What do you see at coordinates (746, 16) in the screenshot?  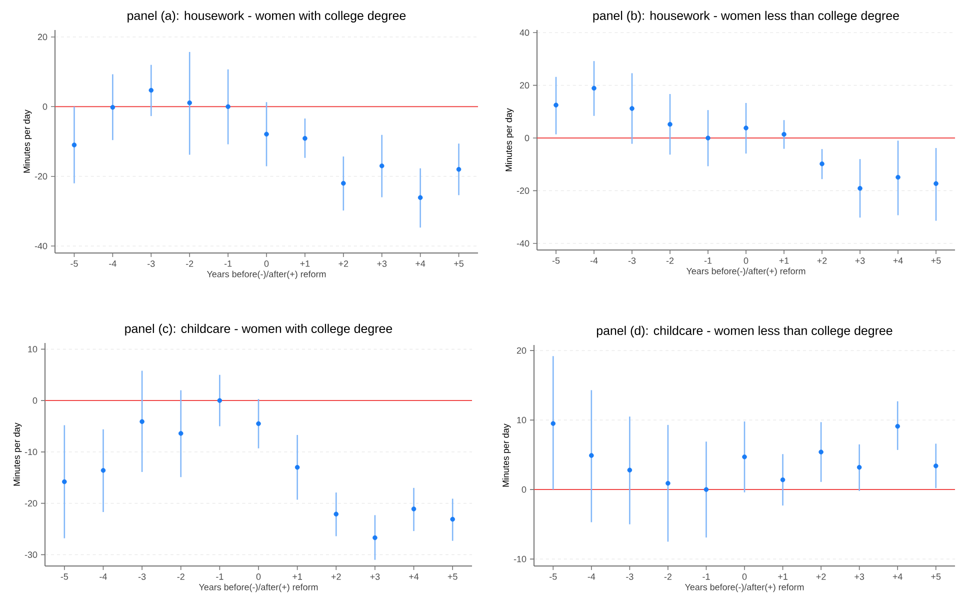 I see `chart-title: panel (b): housework - women less than college degree` at bounding box center [746, 16].